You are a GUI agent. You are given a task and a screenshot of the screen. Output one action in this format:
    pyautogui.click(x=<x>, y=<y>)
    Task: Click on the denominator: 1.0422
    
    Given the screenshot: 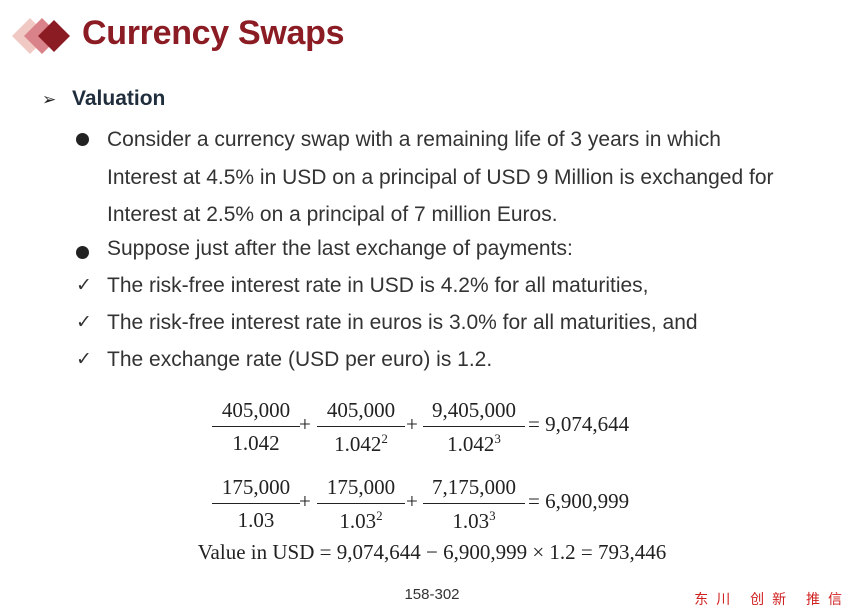 What is the action you would take?
    pyautogui.click(x=361, y=443)
    